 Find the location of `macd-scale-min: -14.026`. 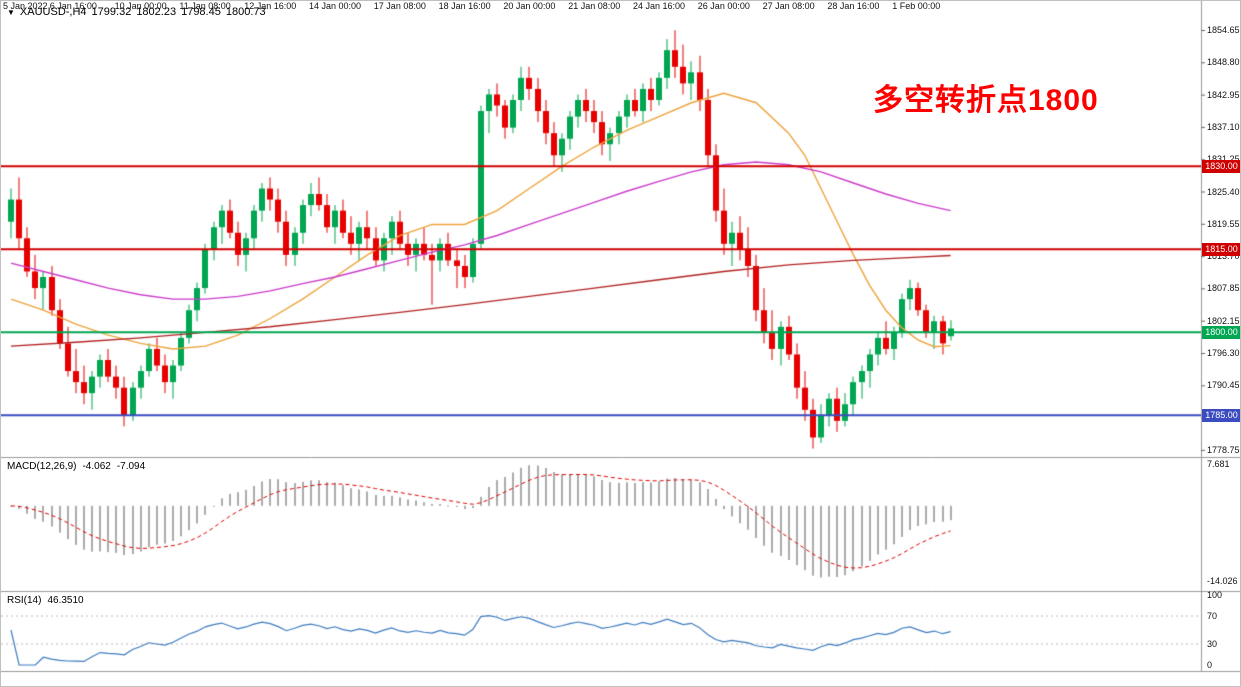

macd-scale-min: -14.026 is located at coordinates (1222, 581).